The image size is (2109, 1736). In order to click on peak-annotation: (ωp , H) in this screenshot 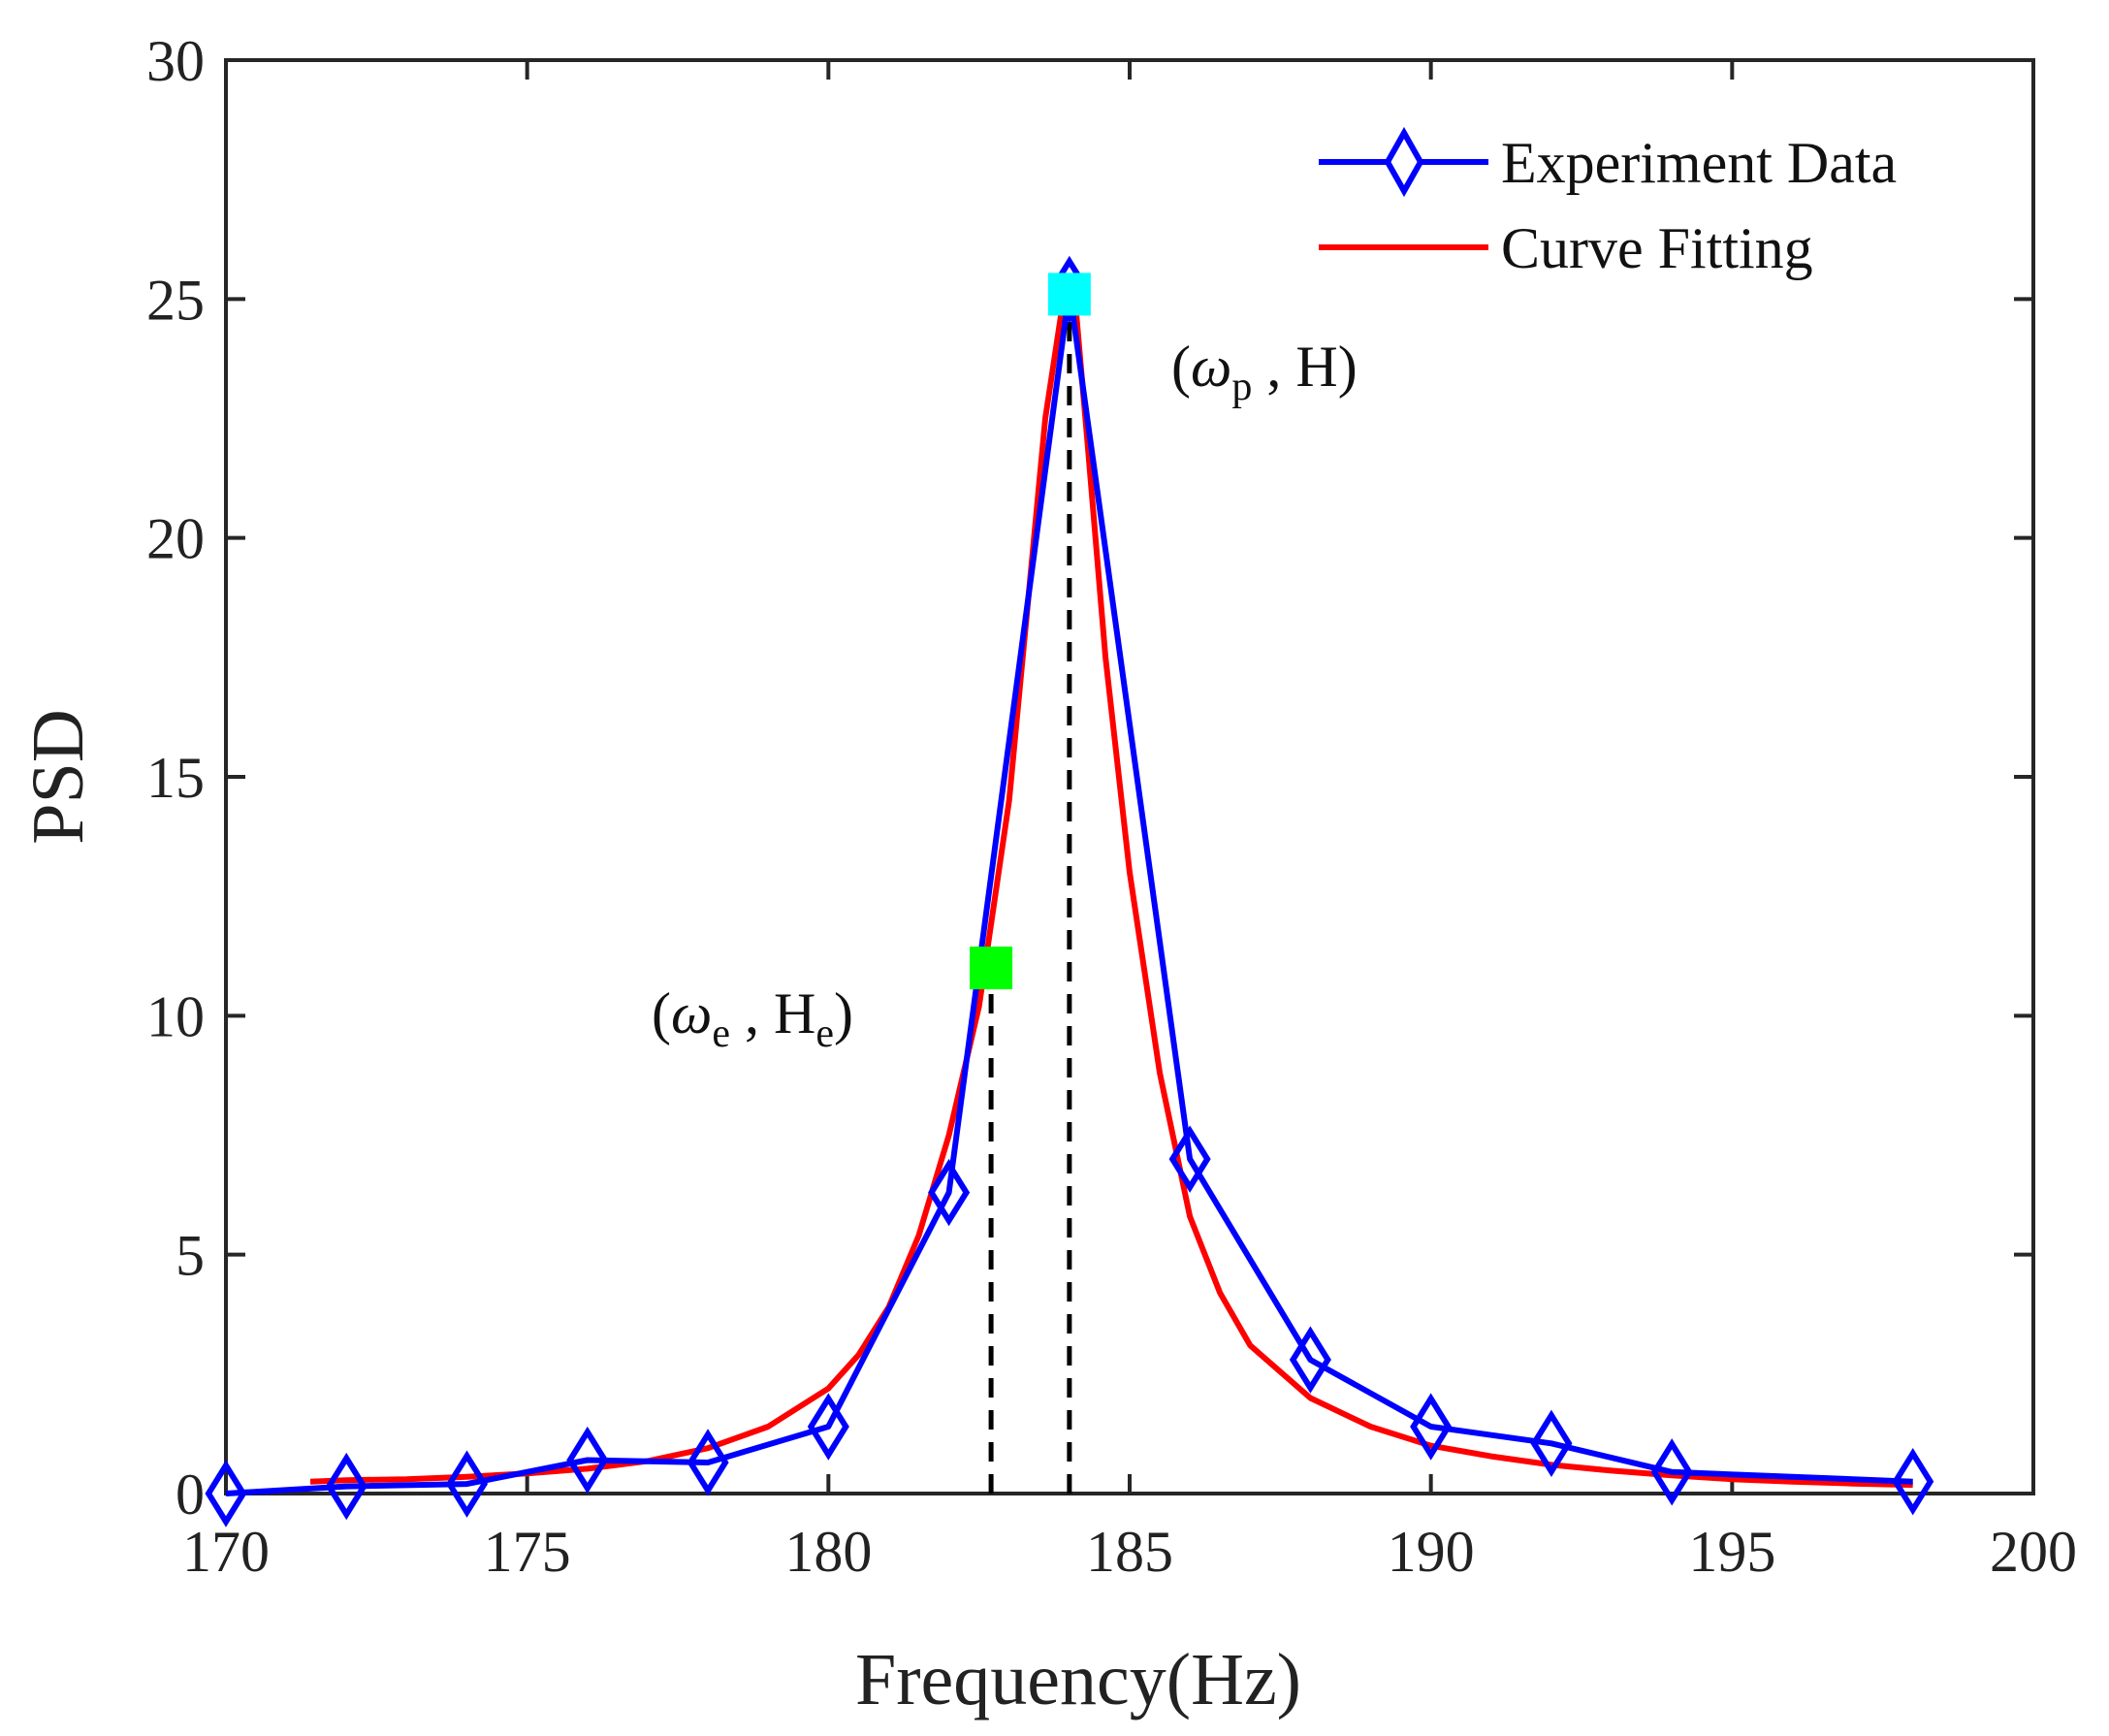, I will do `click(1264, 372)`.